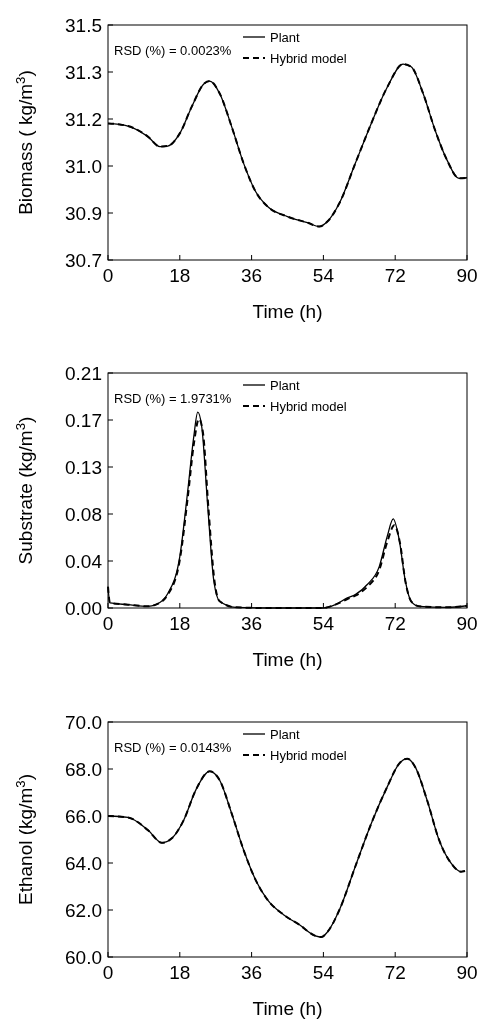 The image size is (480, 1023). I want to click on y-tick-label: 68.0, so click(83, 769).